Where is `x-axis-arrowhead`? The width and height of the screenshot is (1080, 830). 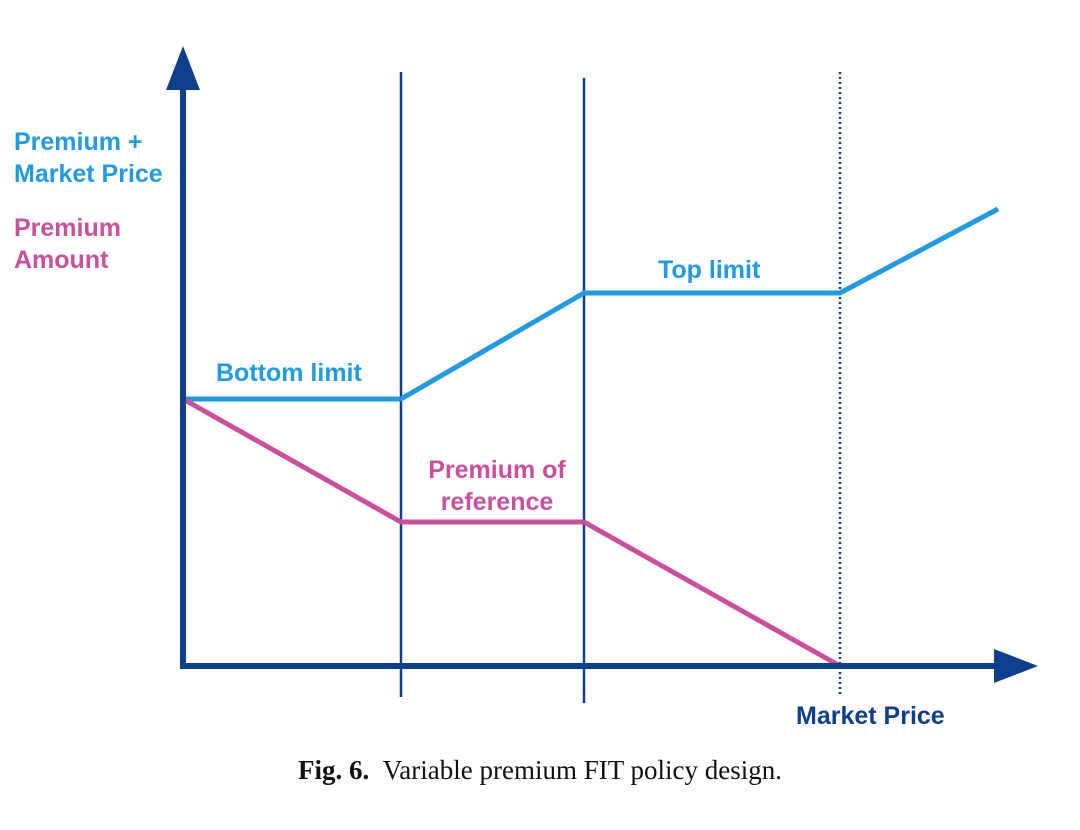
x-axis-arrowhead is located at coordinates (1016, 666).